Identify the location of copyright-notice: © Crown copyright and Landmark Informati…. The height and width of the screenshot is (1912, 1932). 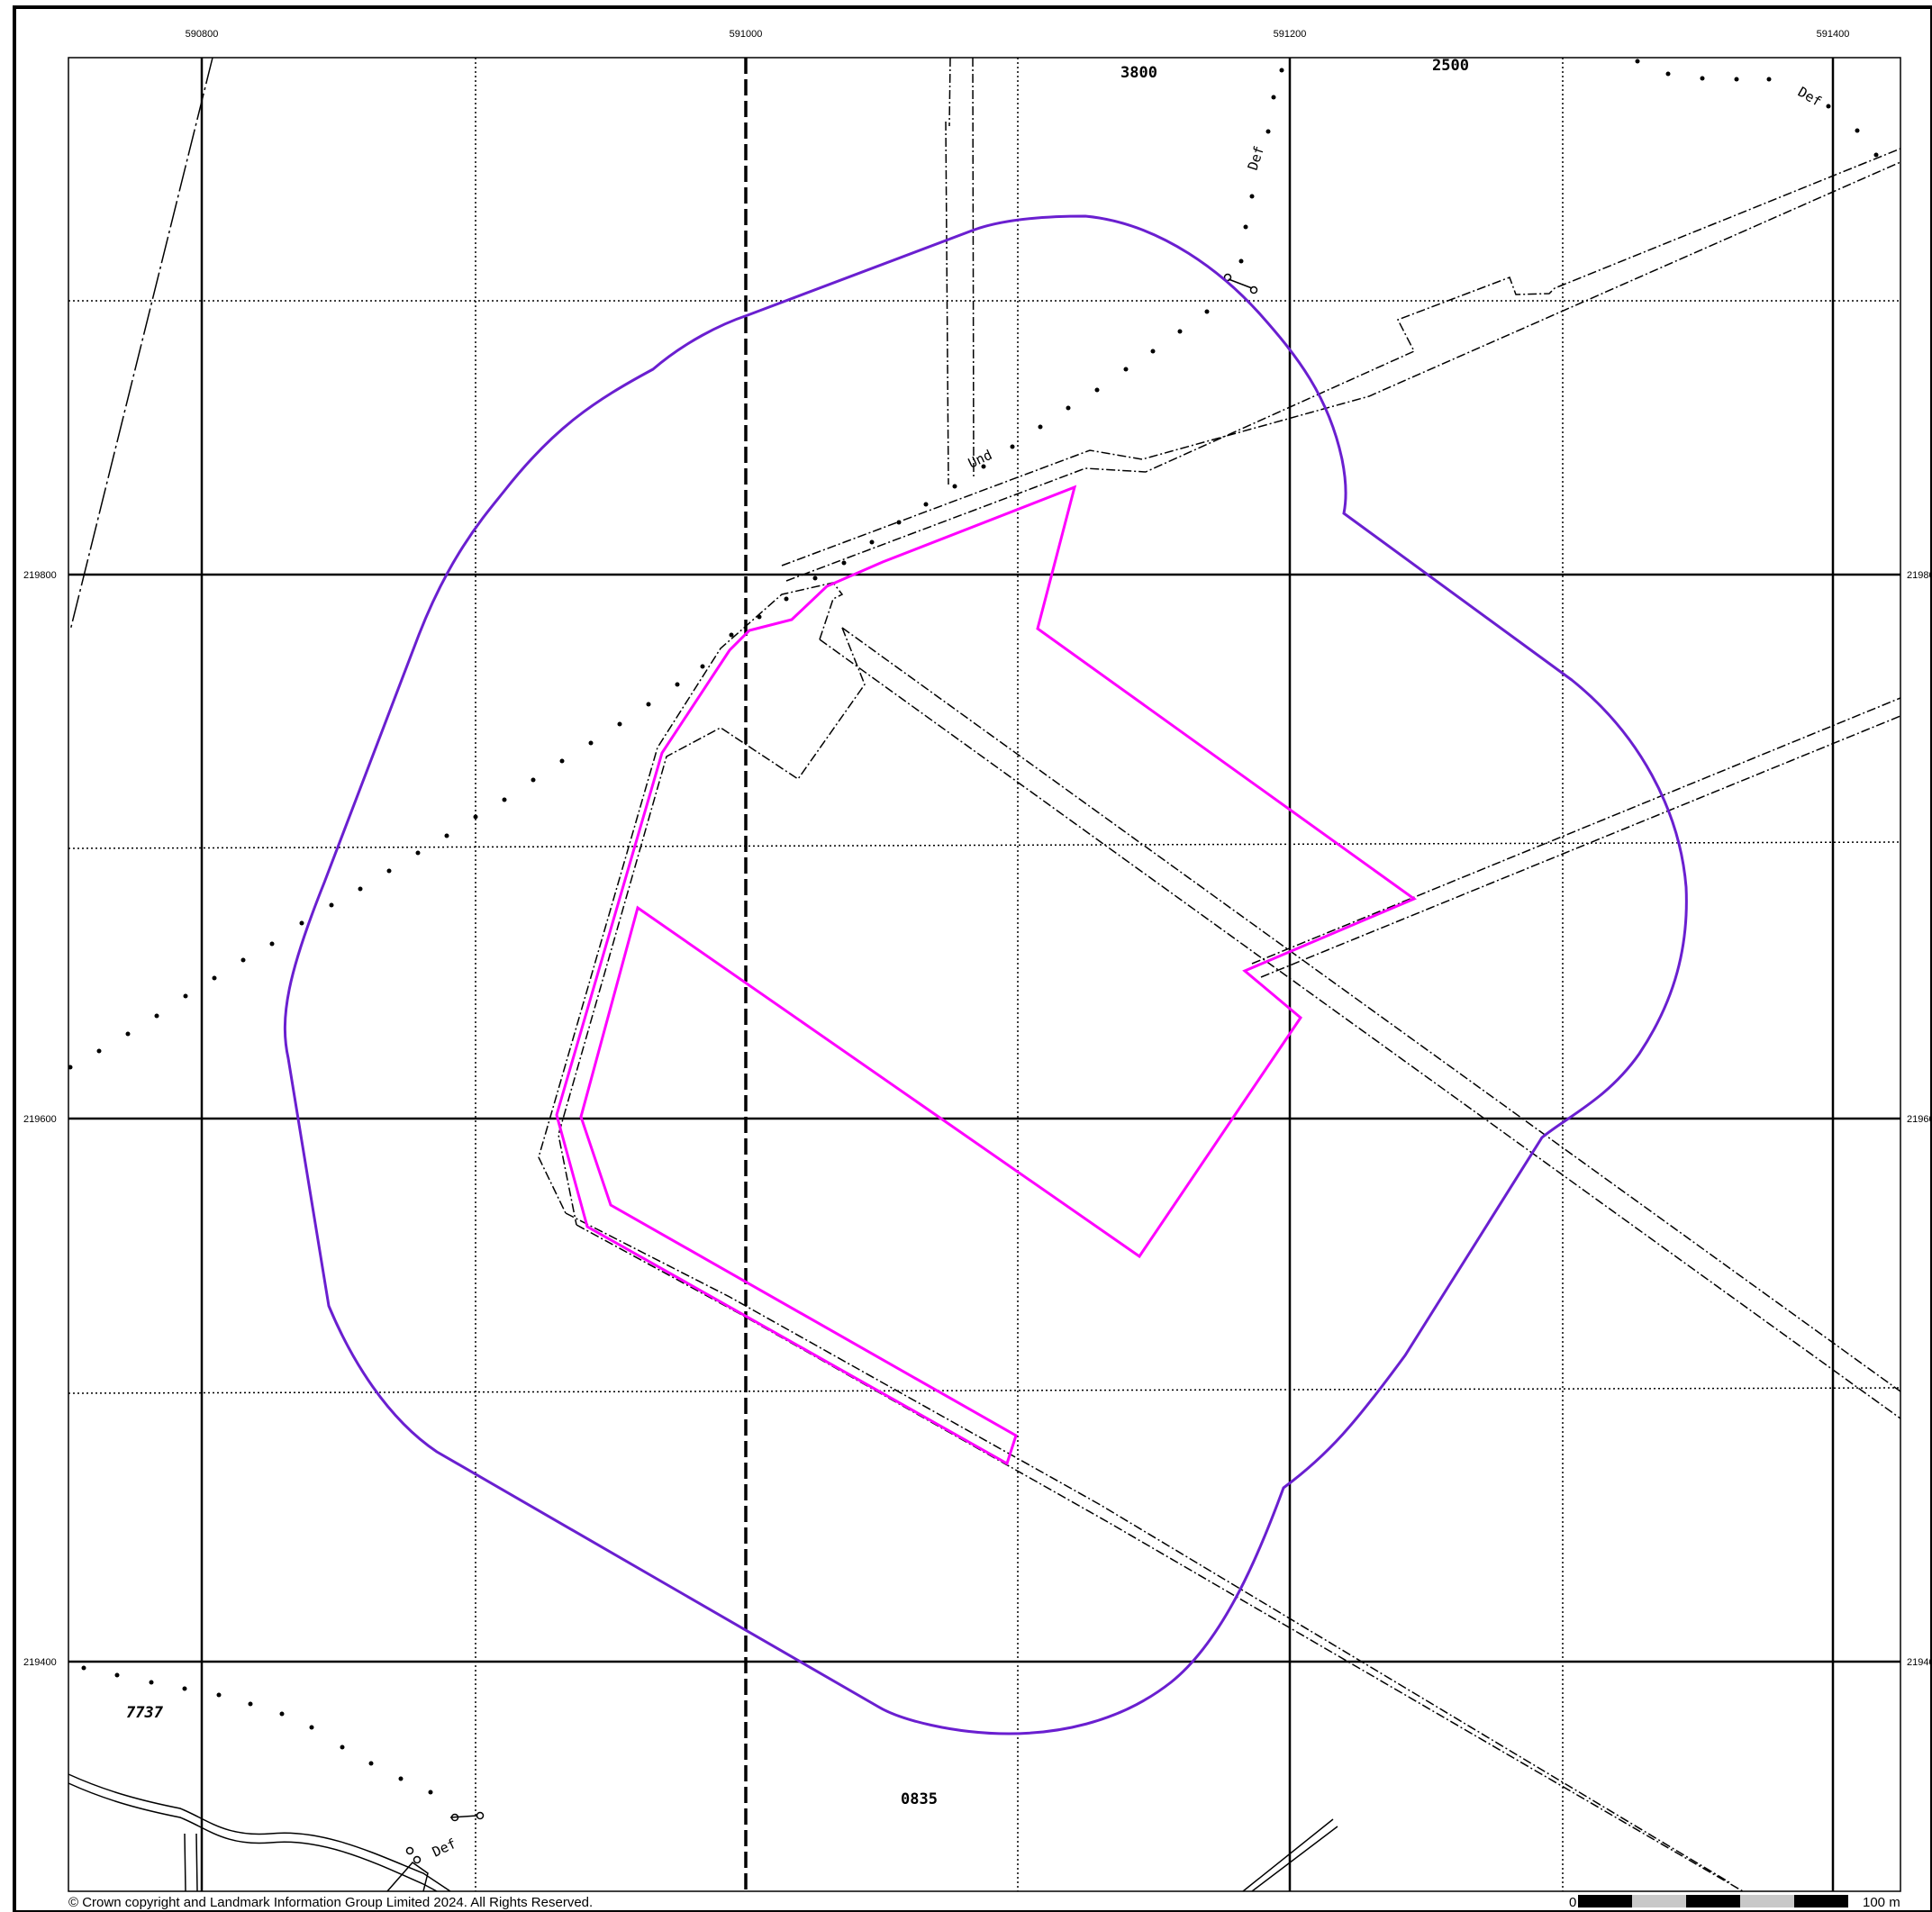
(330, 1902).